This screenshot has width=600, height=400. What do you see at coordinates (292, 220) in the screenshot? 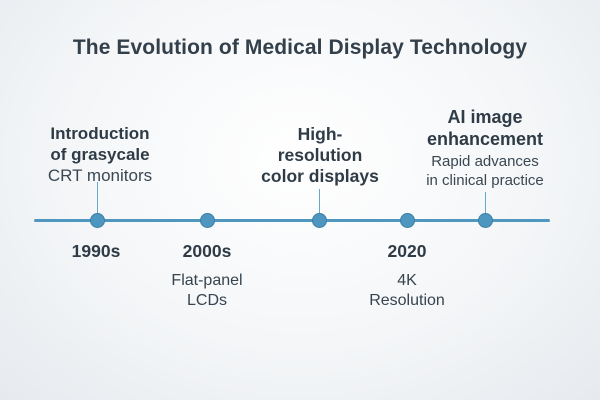
I see `timeline-axis` at bounding box center [292, 220].